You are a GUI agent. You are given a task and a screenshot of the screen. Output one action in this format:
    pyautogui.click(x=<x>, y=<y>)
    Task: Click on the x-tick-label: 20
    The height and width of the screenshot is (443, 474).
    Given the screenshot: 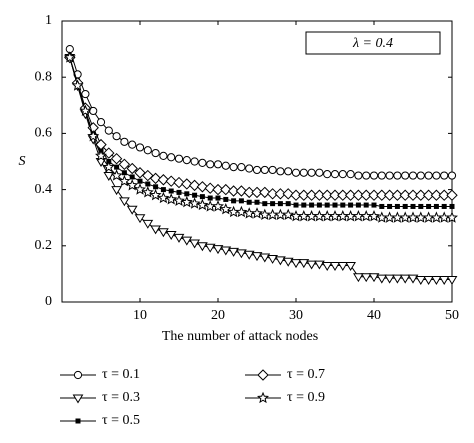 What is the action you would take?
    pyautogui.click(x=218, y=315)
    